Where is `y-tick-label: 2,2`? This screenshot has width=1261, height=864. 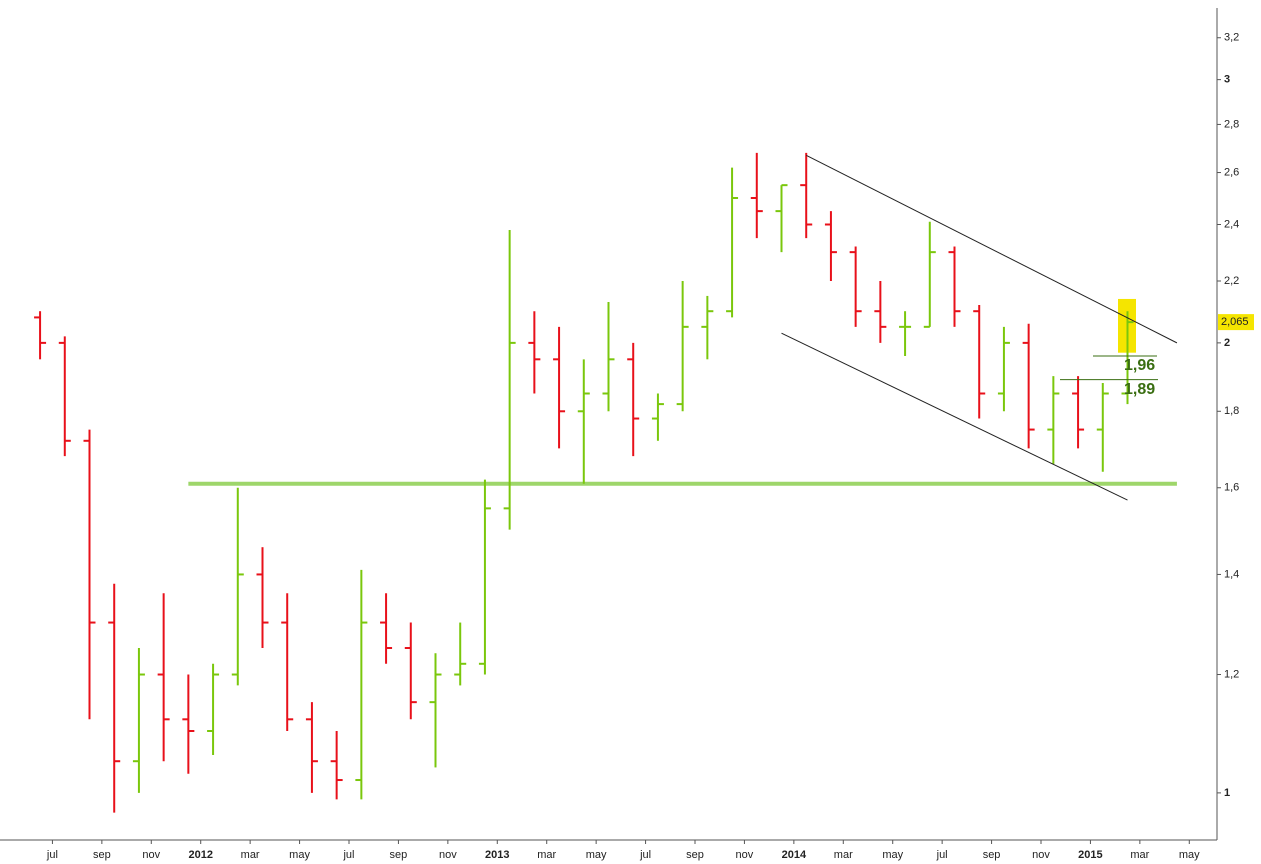 y-tick-label: 2,2 is located at coordinates (1231, 281).